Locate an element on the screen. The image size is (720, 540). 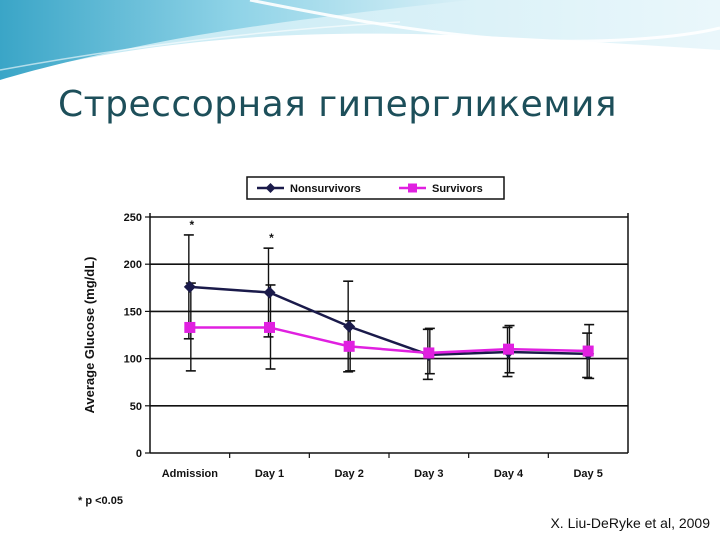
slide-title: Стрессорная гипергликемия is located at coordinates (338, 104).